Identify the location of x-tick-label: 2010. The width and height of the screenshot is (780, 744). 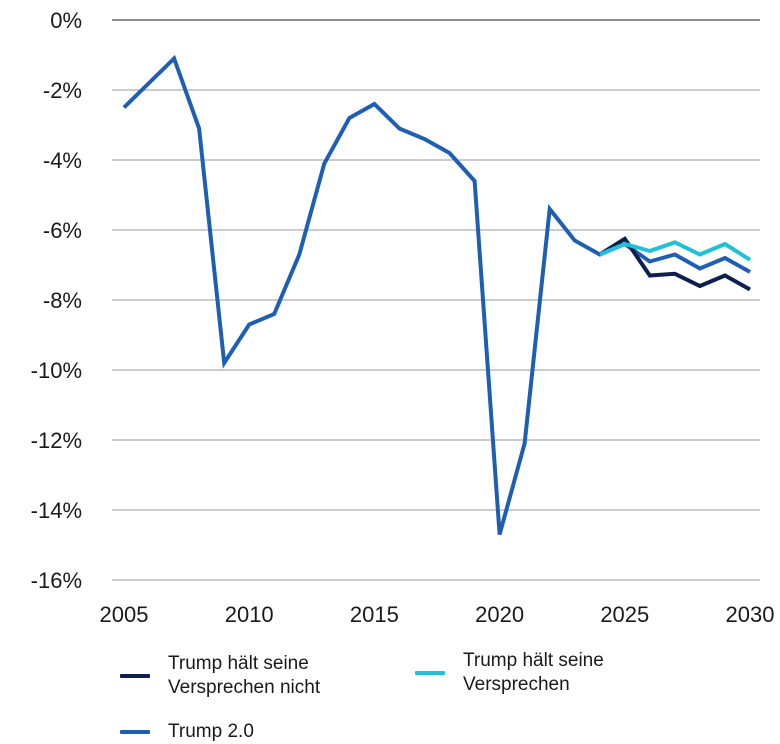
(249, 614).